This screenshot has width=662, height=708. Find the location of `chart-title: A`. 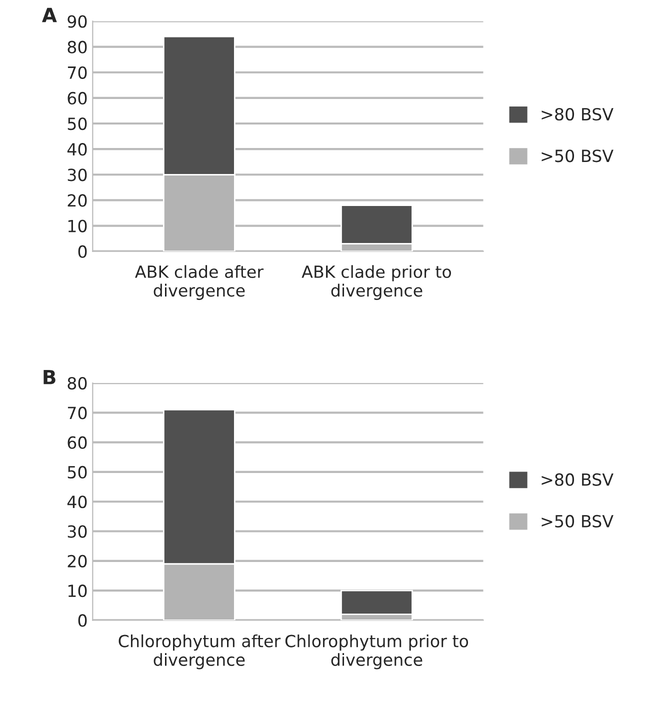

chart-title: A is located at coordinates (49, 15).